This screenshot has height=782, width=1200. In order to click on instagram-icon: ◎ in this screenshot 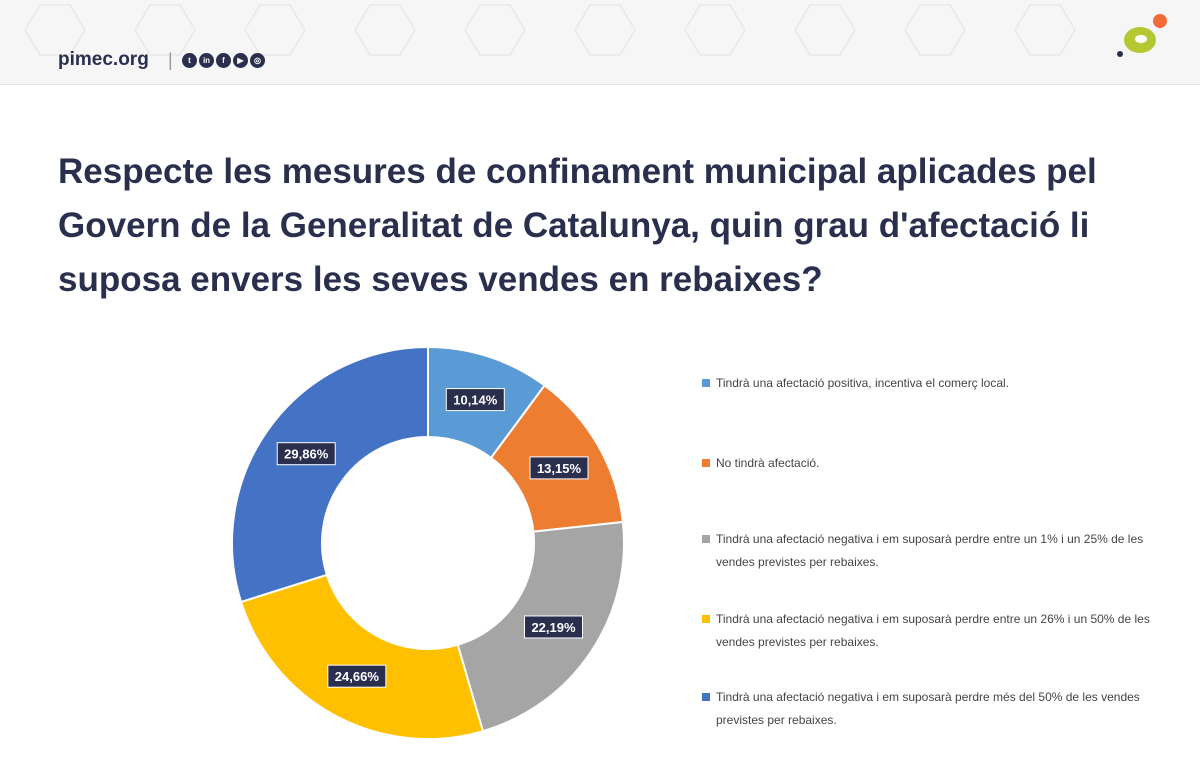, I will do `click(257, 60)`.